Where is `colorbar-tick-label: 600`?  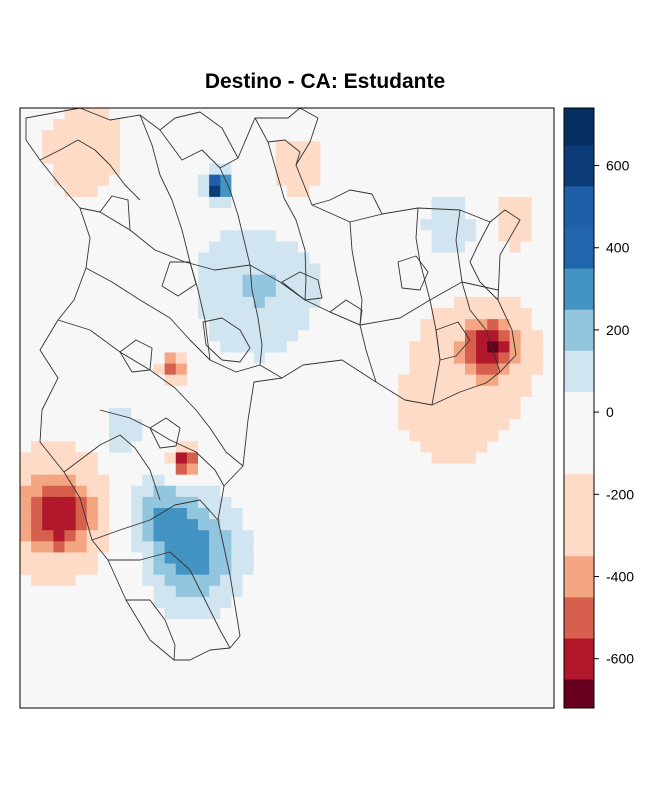
colorbar-tick-label: 600 is located at coordinates (618, 166).